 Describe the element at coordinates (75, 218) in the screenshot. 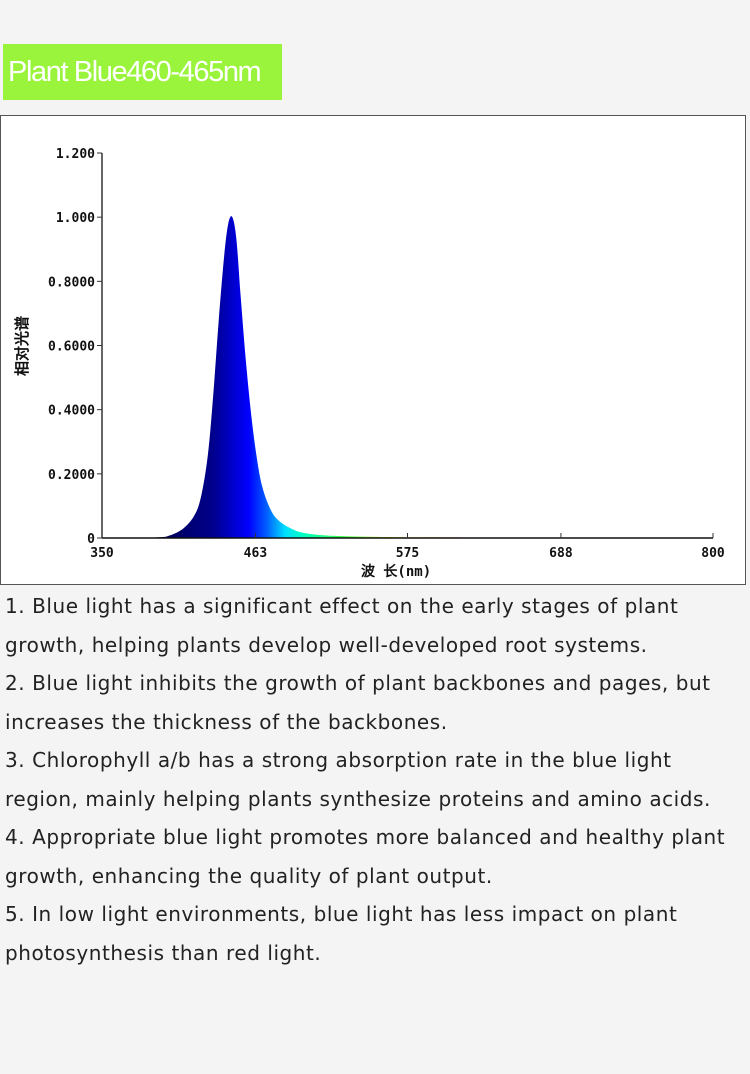

I see `y-tick-label: 1.000` at that location.